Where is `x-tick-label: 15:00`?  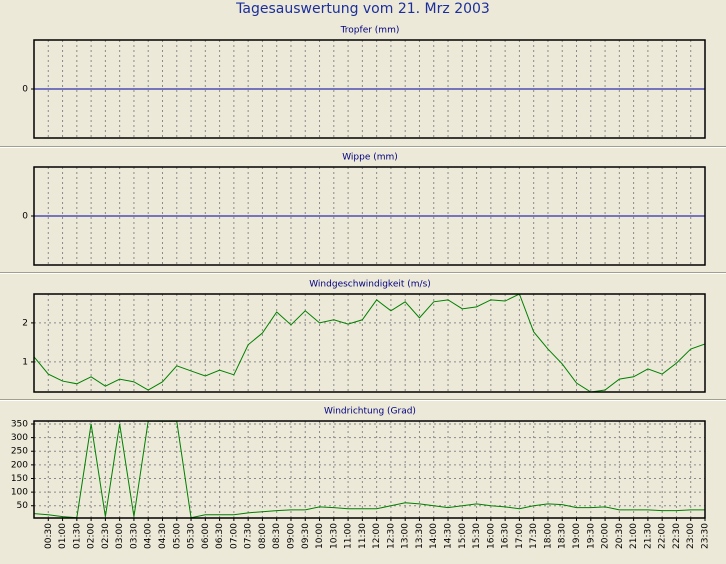
x-tick-label: 15:00 is located at coordinates (463, 536).